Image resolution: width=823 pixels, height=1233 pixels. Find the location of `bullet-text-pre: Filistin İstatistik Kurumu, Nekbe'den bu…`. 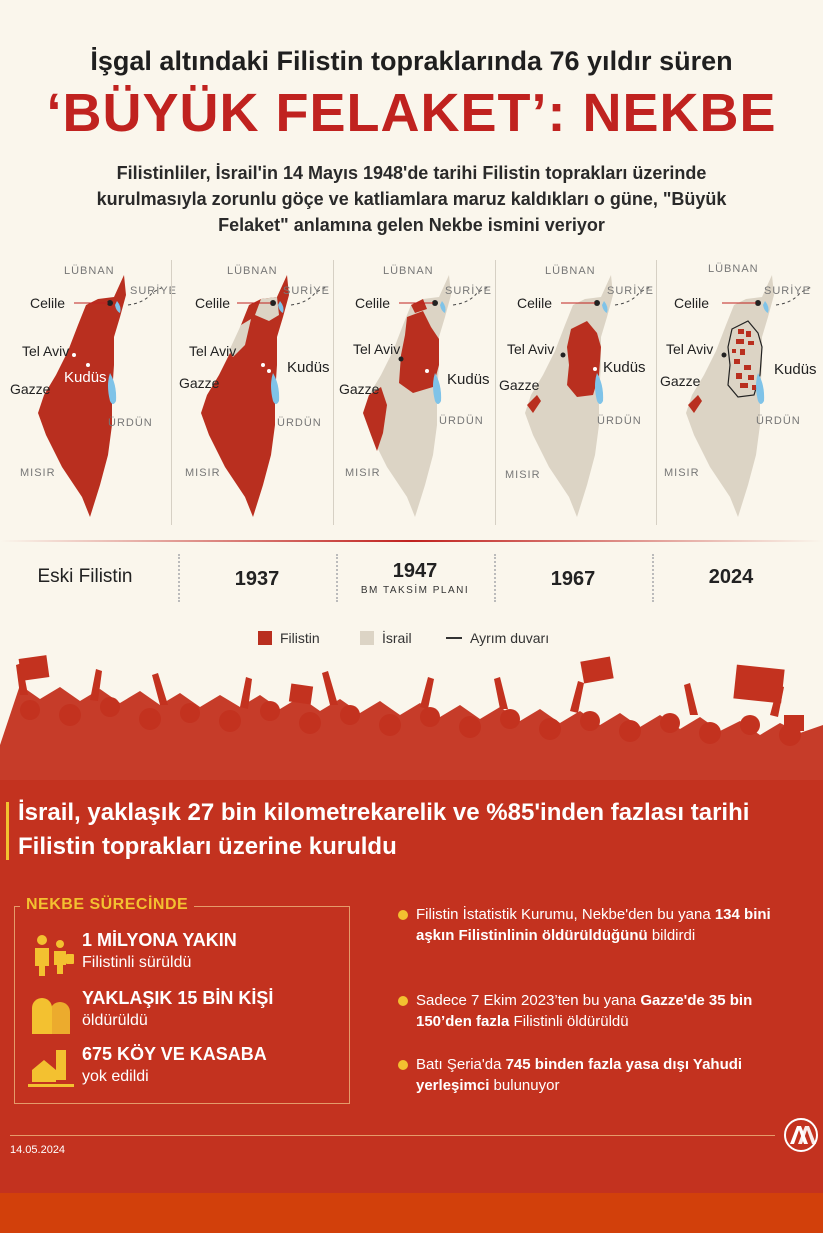

bullet-text-pre: Filistin İstatistik Kurumu, Nekbe'den bu… is located at coordinates (565, 914).